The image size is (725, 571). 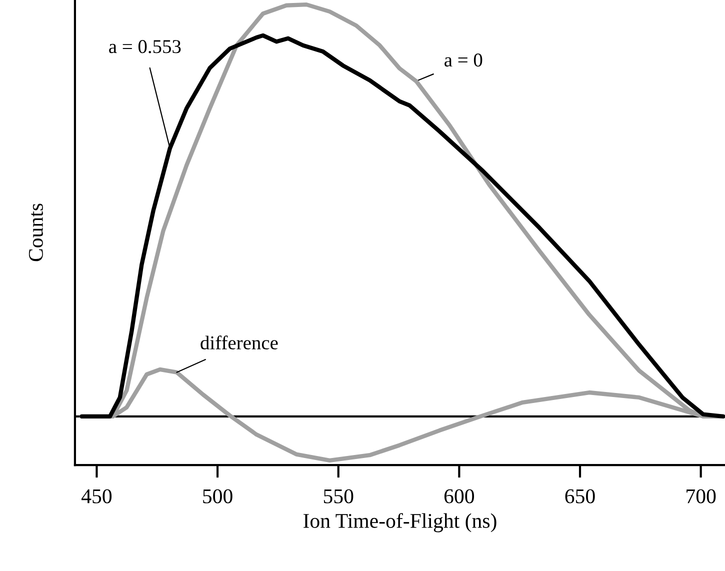 What do you see at coordinates (339, 496) in the screenshot?
I see `x-tick-label: 550` at bounding box center [339, 496].